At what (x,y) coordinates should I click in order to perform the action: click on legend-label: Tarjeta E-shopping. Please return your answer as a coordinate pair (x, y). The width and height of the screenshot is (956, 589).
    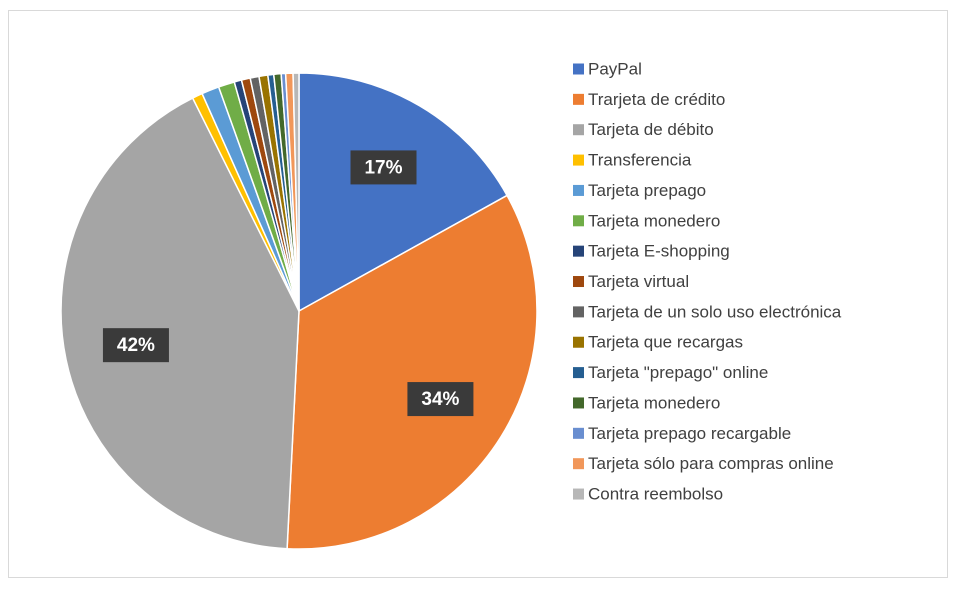
    Looking at the image, I should click on (659, 251).